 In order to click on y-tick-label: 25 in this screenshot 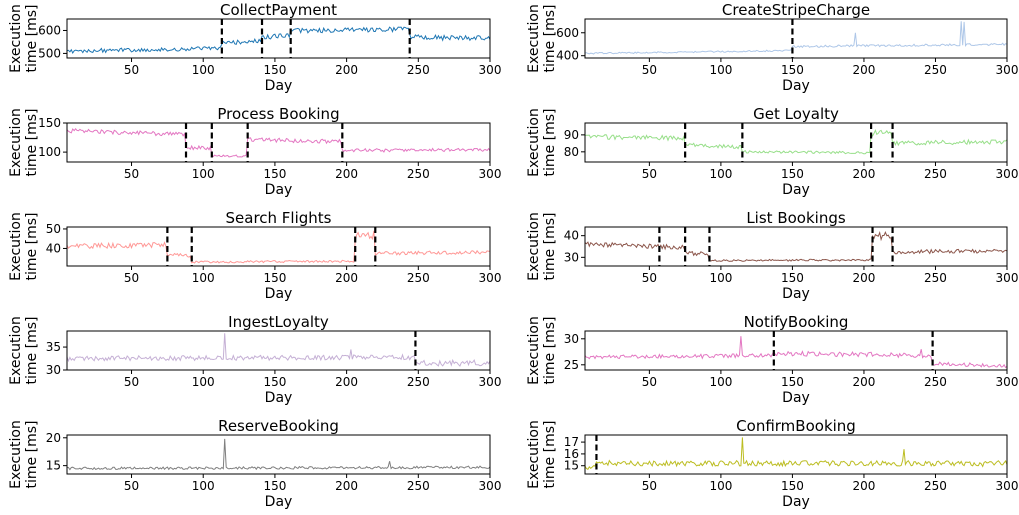, I will do `click(571, 365)`.